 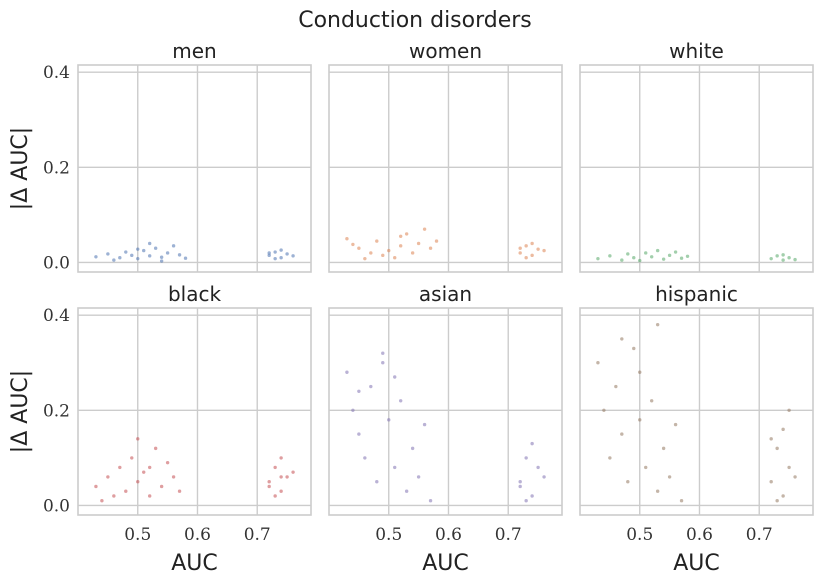 What do you see at coordinates (160, 156) in the screenshot?
I see `panel-men: men 0.0 0.2 0.4 |Δ AUC|` at bounding box center [160, 156].